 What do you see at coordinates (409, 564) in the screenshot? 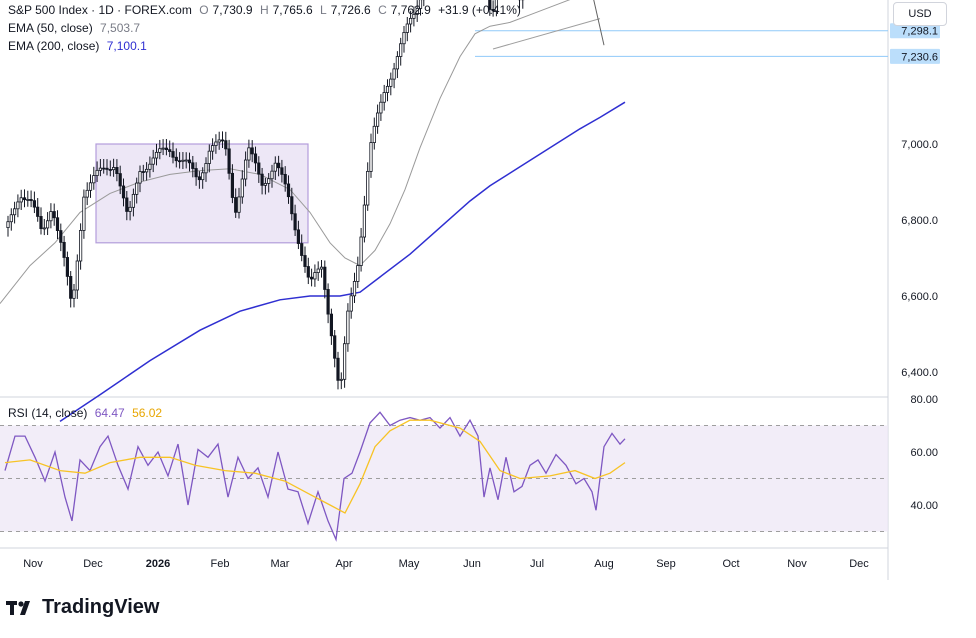
I see `time-axis-tick: May` at bounding box center [409, 564].